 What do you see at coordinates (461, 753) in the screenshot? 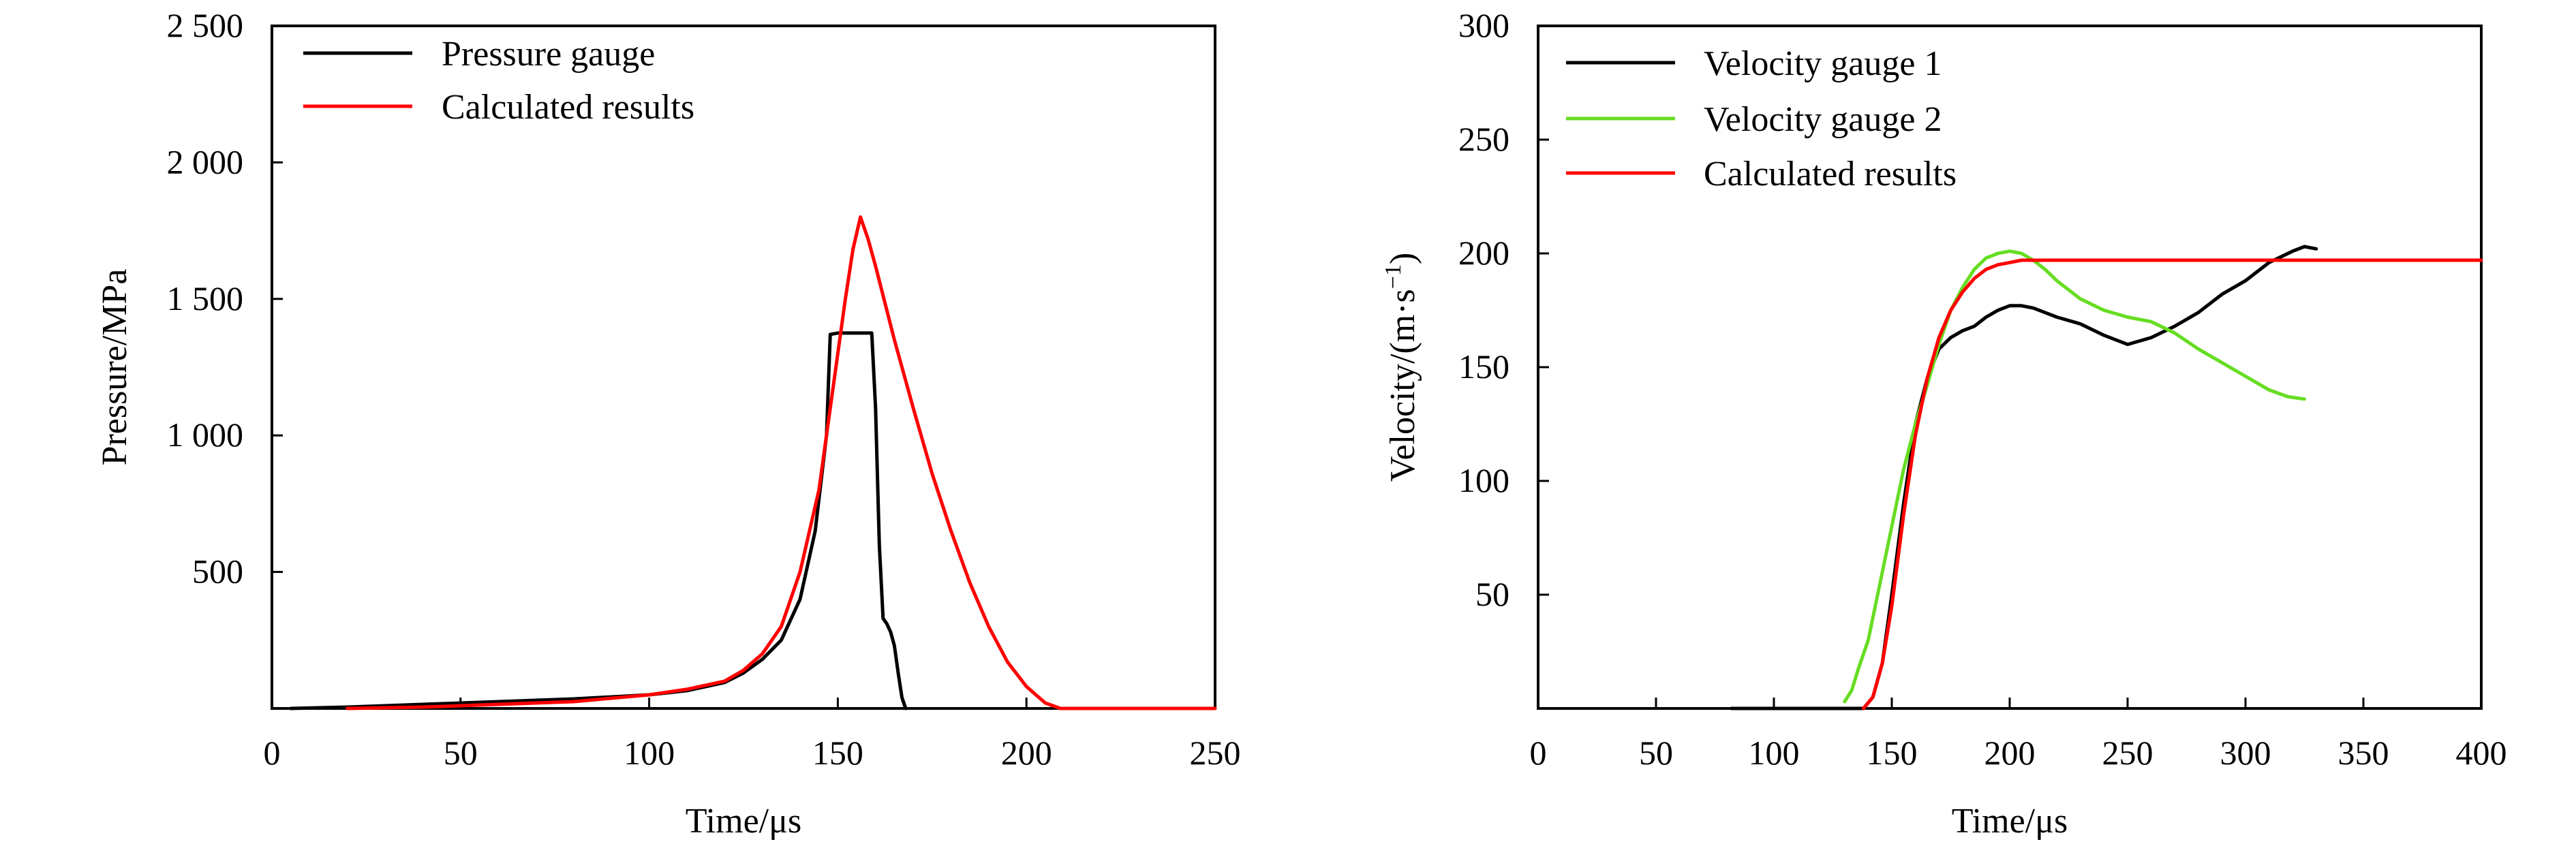
I see `pressure-x-tick-label-50: 50` at bounding box center [461, 753].